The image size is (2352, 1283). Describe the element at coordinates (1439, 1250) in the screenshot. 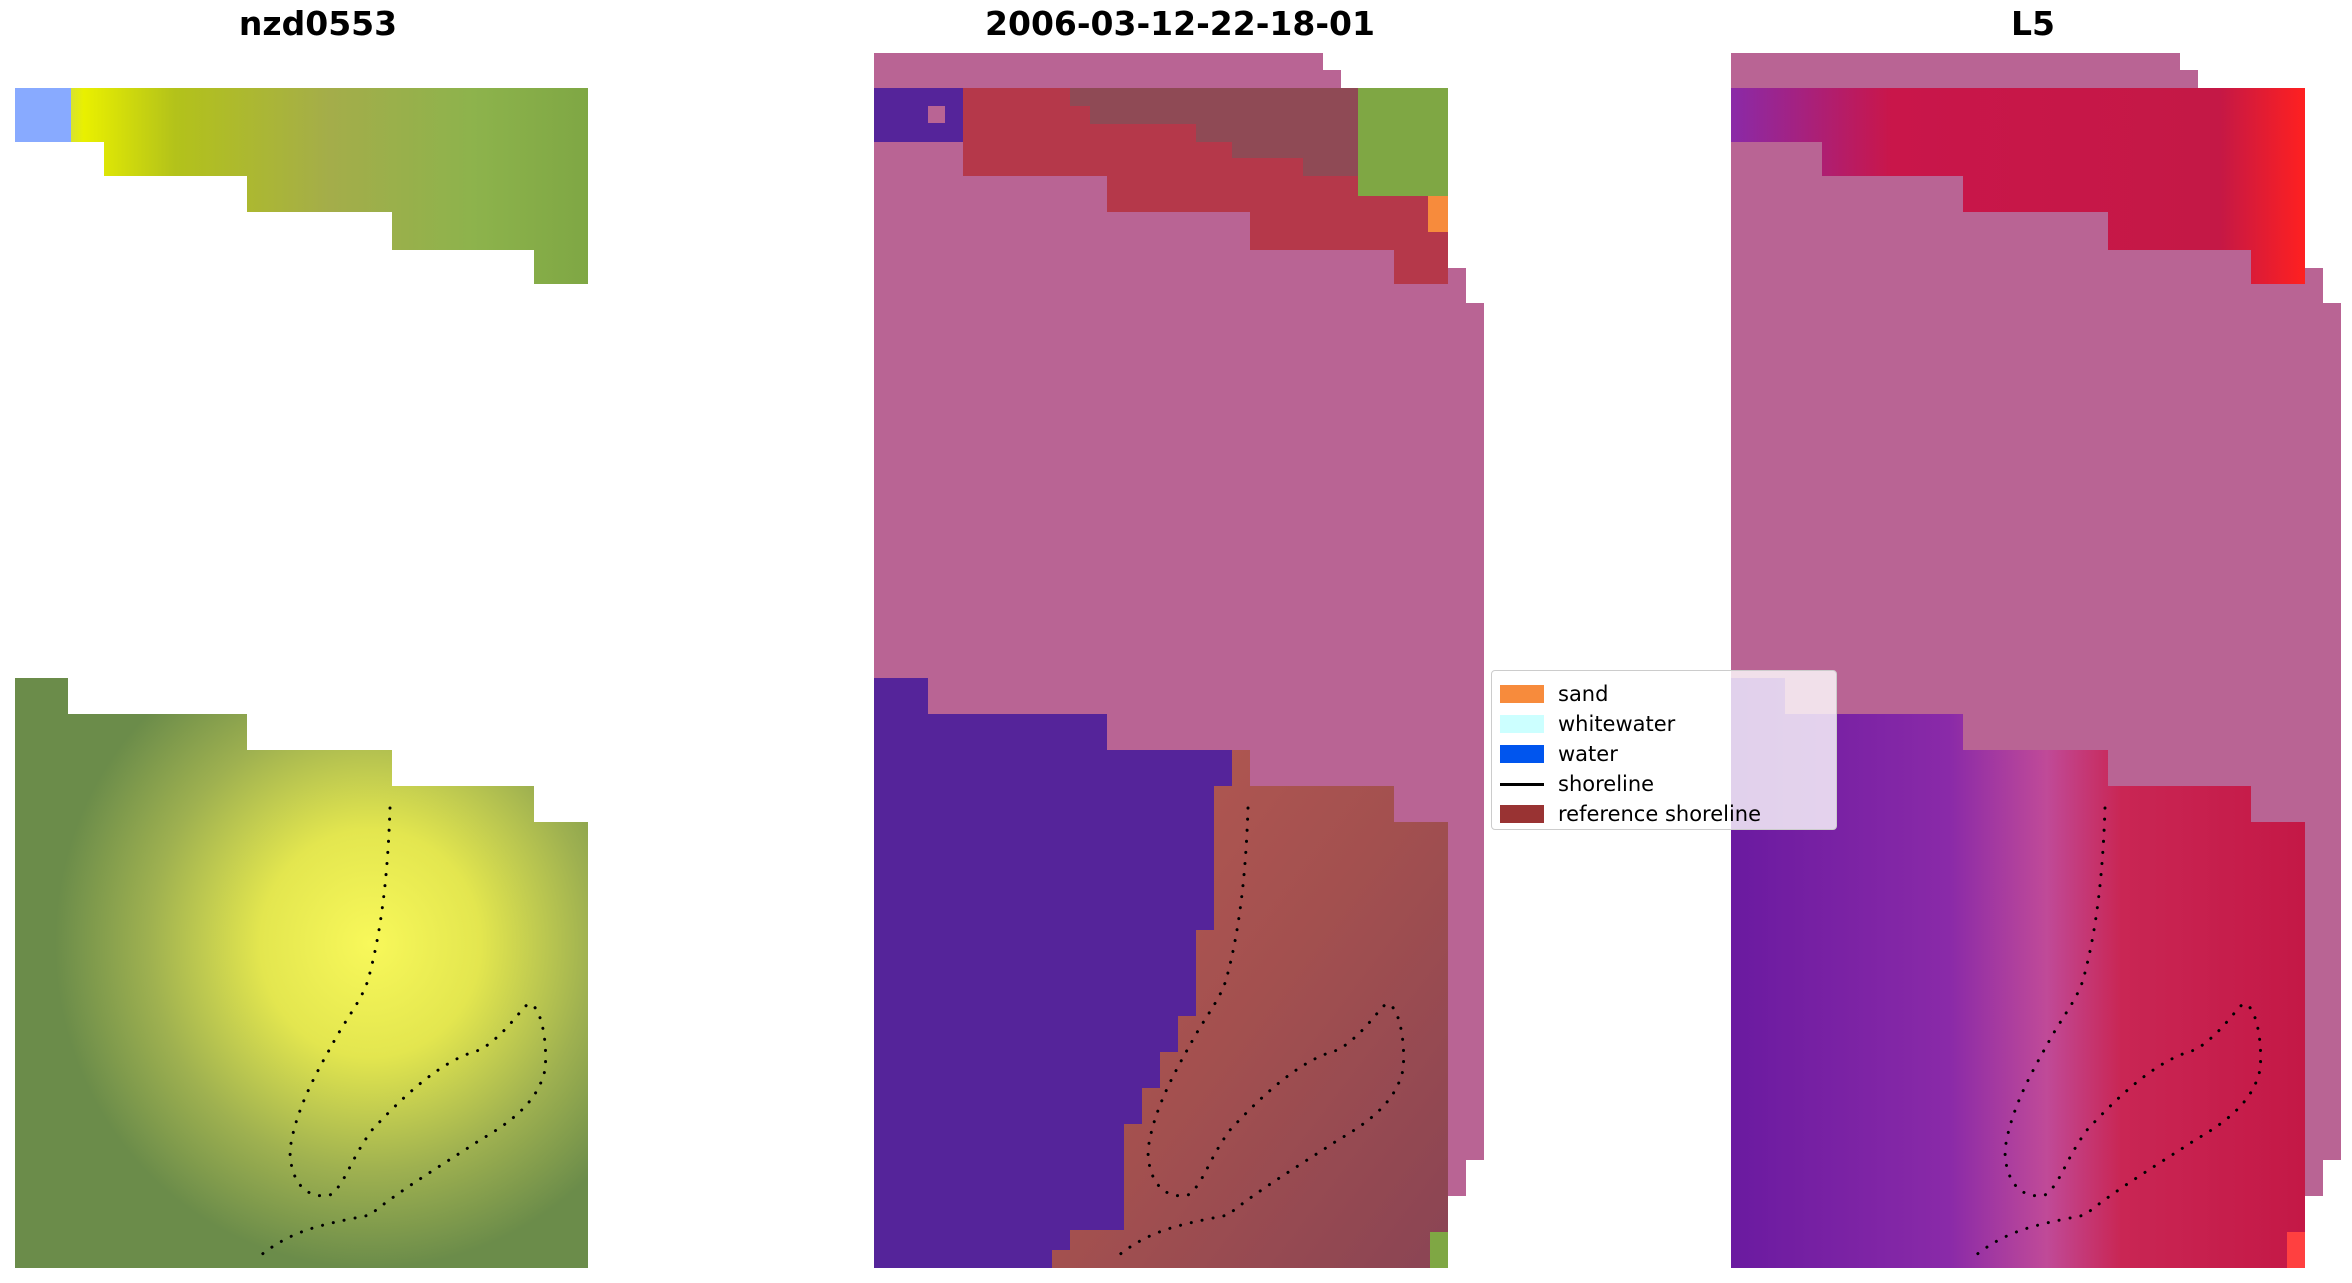

I see `class-green-corner` at that location.